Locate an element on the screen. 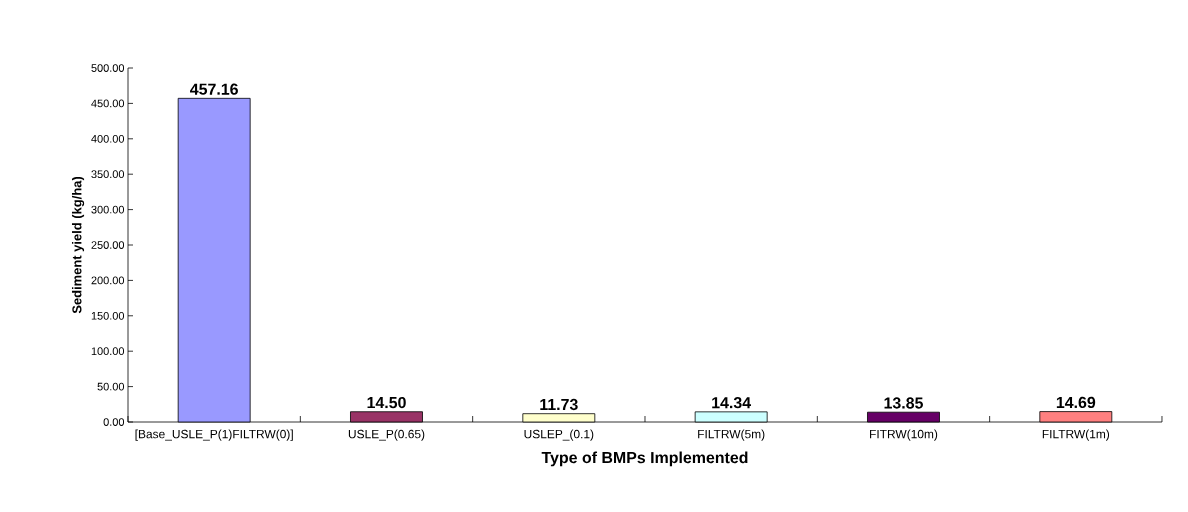 The width and height of the screenshot is (1188, 512). y-tick-label: 450.00 is located at coordinates (108, 103).